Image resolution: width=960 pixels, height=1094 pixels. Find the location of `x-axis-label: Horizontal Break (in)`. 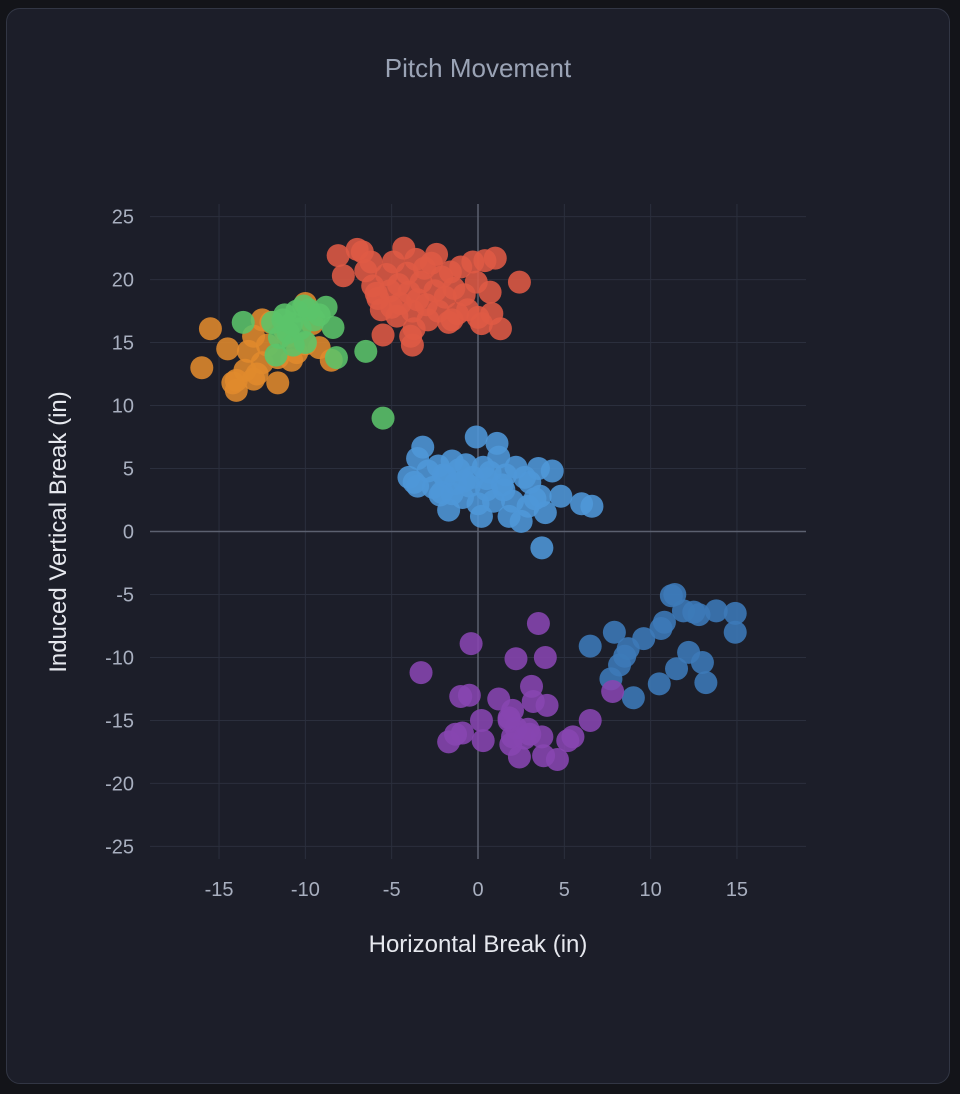

x-axis-label: Horizontal Break (in) is located at coordinates (478, 944).